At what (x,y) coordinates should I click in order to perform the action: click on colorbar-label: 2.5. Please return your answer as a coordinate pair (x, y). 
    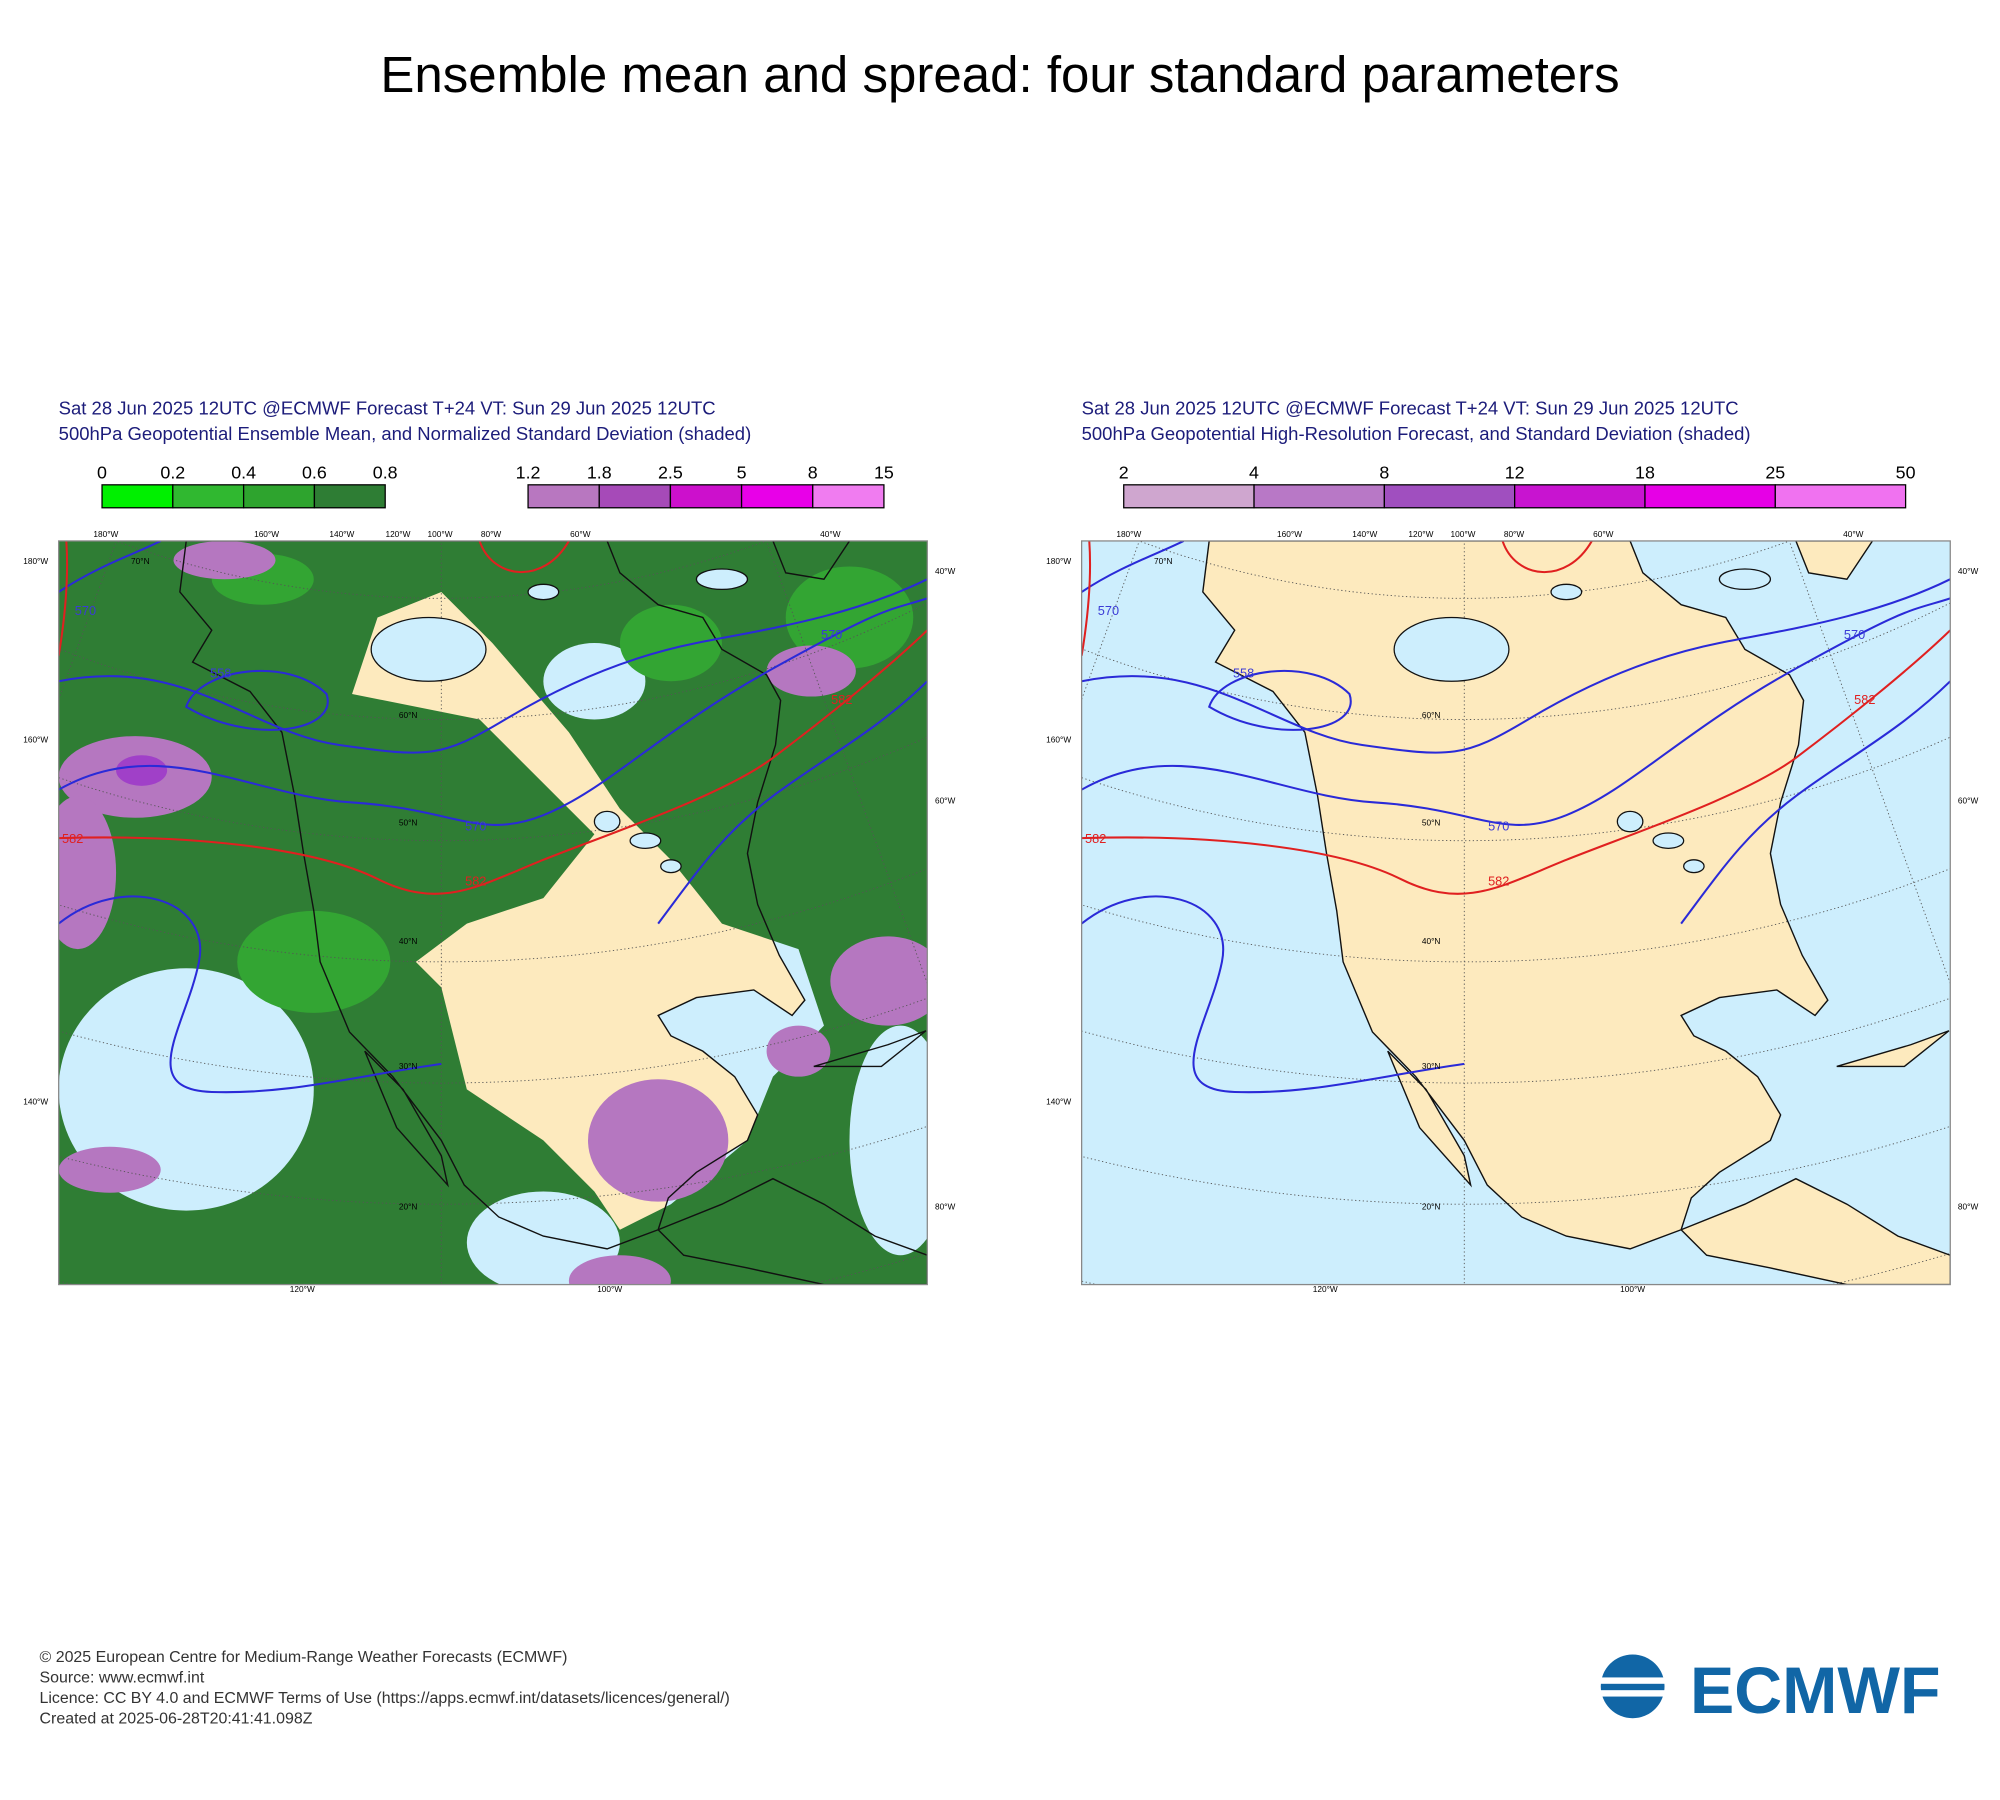
    Looking at the image, I should click on (670, 472).